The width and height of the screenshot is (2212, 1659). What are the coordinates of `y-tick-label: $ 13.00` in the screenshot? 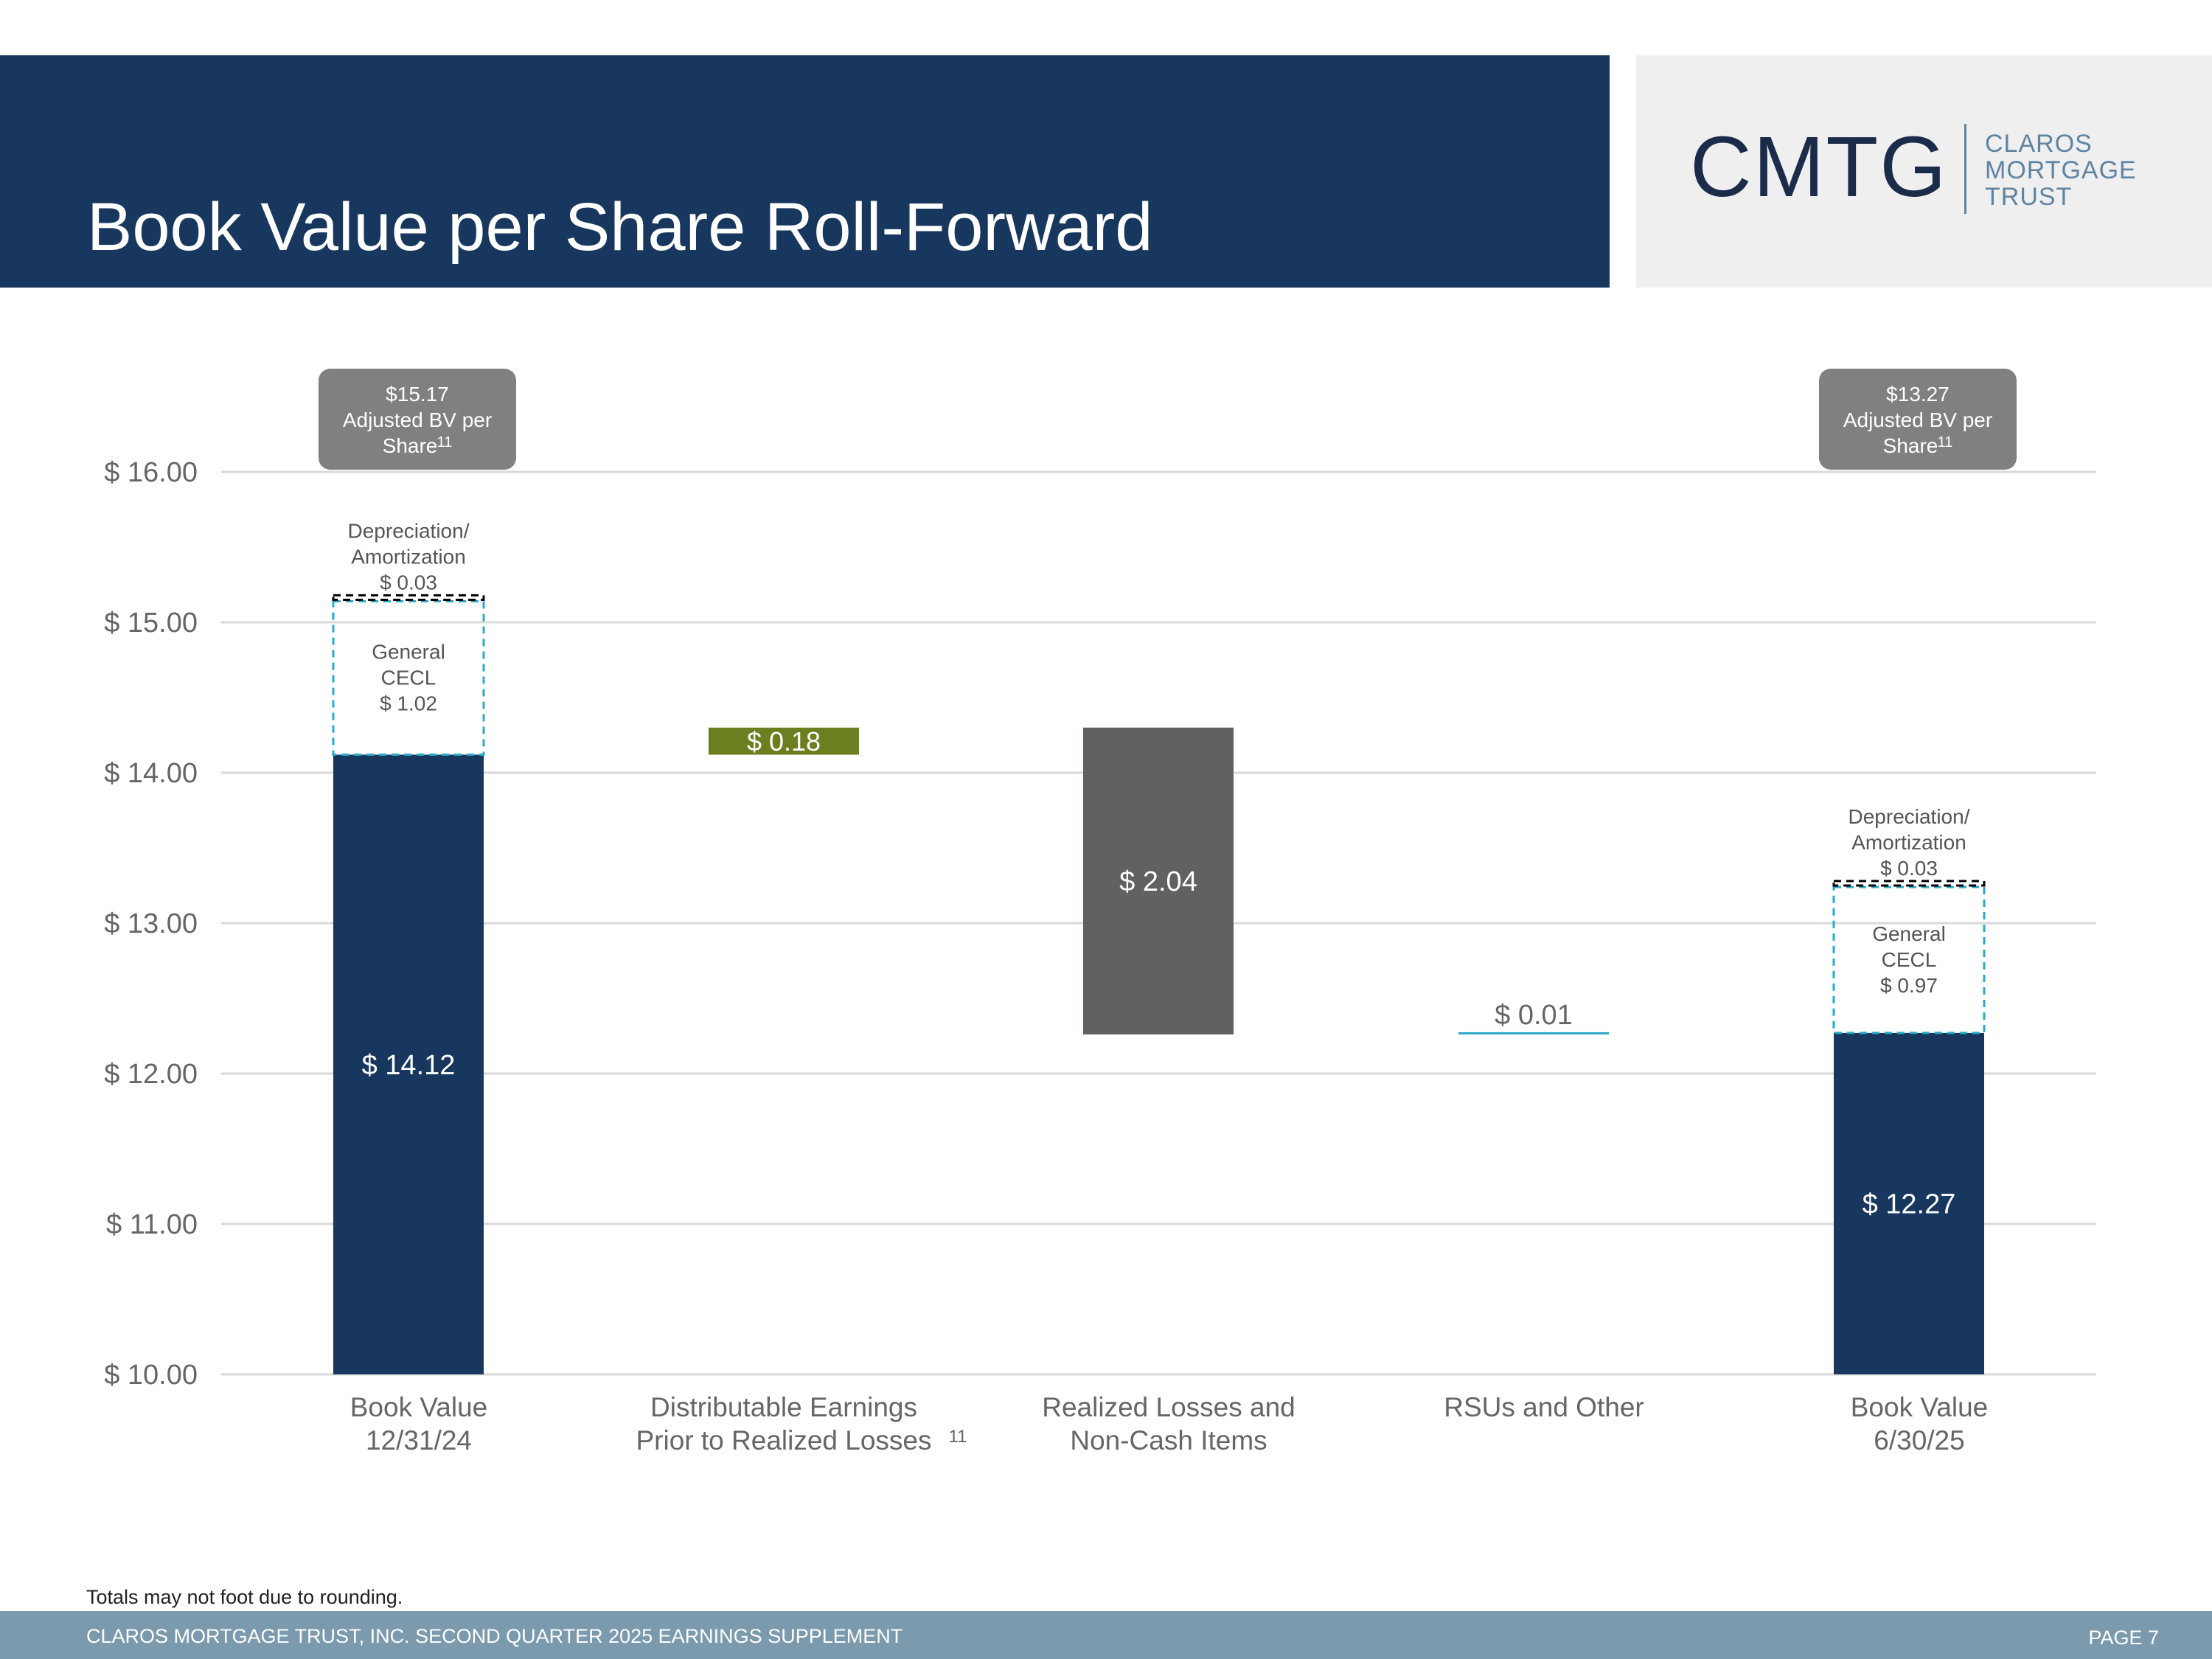 It's located at (151, 923).